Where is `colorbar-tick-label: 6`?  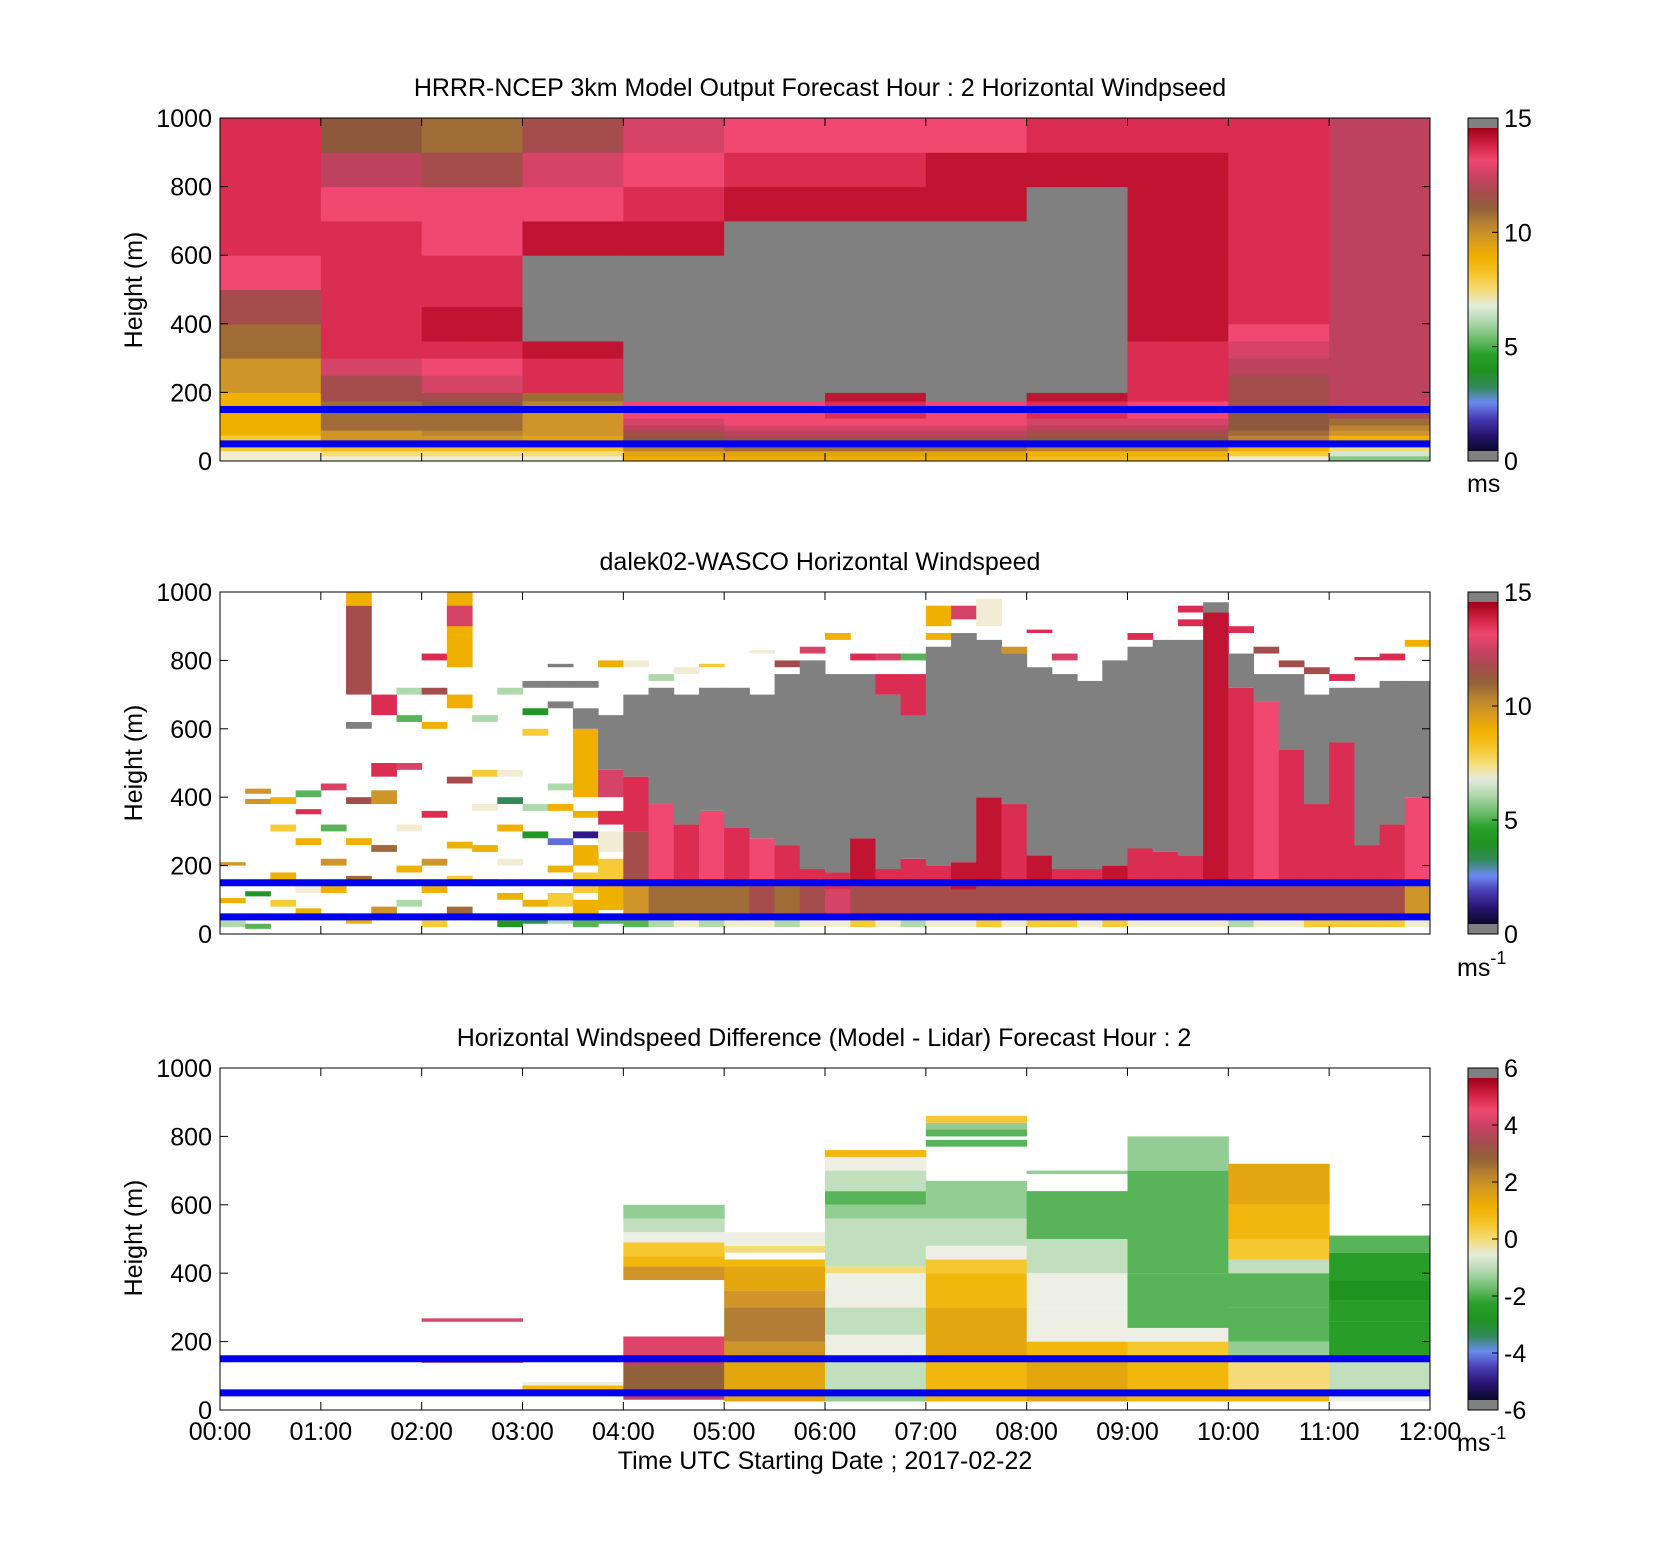
colorbar-tick-label: 6 is located at coordinates (1511, 1069).